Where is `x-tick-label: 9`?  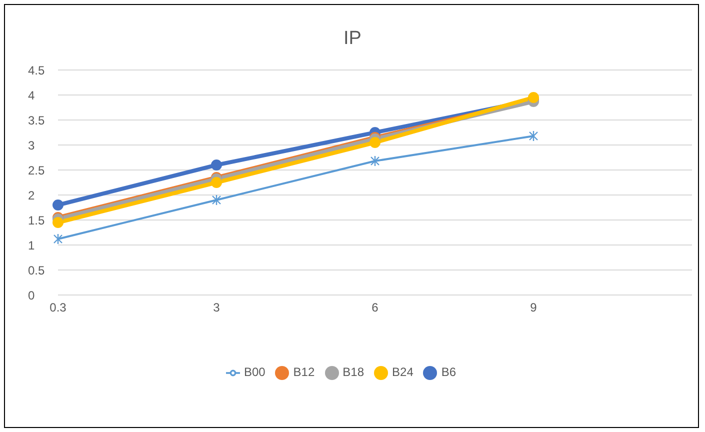
x-tick-label: 9 is located at coordinates (534, 307).